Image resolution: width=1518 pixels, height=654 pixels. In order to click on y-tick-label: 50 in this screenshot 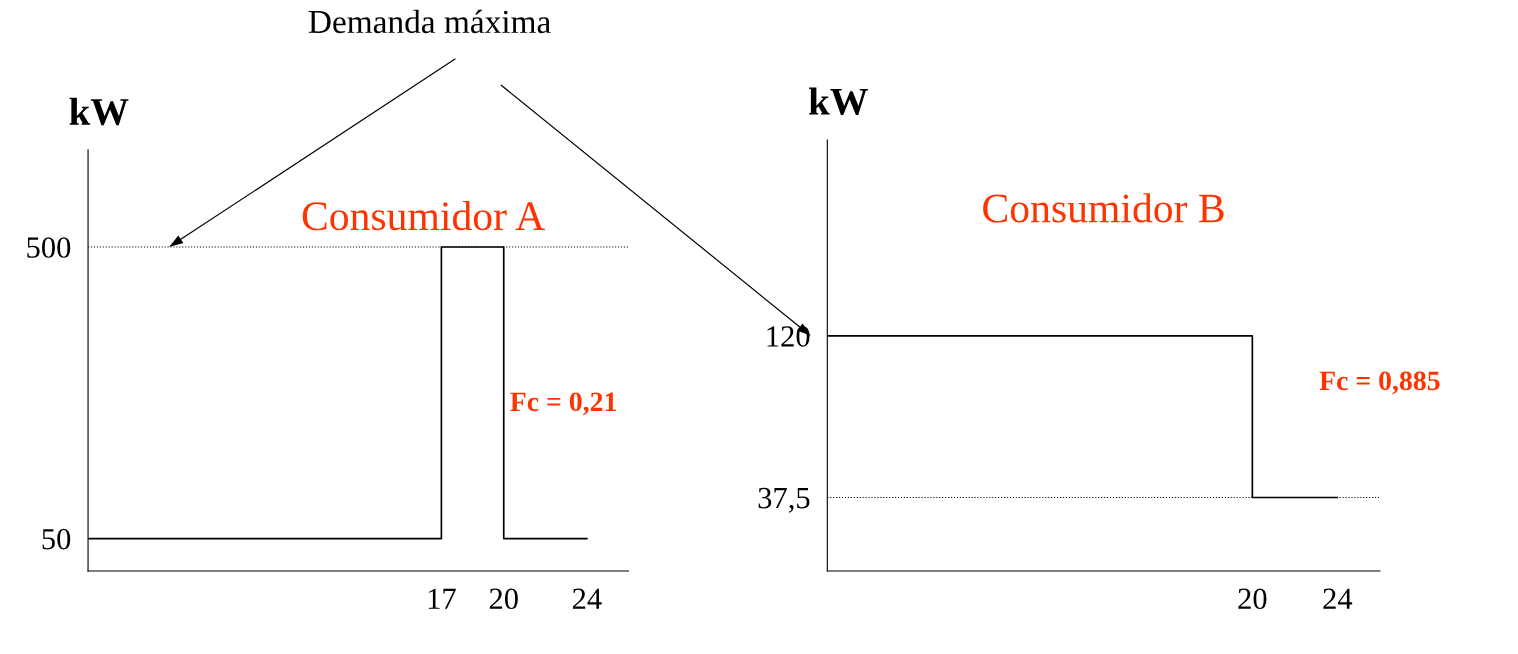, I will do `click(56, 539)`.